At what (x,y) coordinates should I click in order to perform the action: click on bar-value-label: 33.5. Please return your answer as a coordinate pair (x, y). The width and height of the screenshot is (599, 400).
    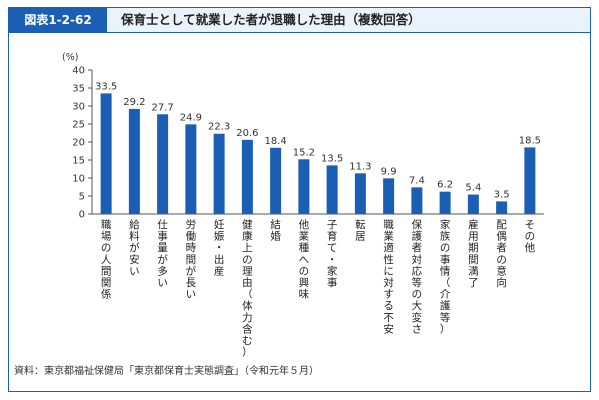
    Looking at the image, I should click on (106, 86).